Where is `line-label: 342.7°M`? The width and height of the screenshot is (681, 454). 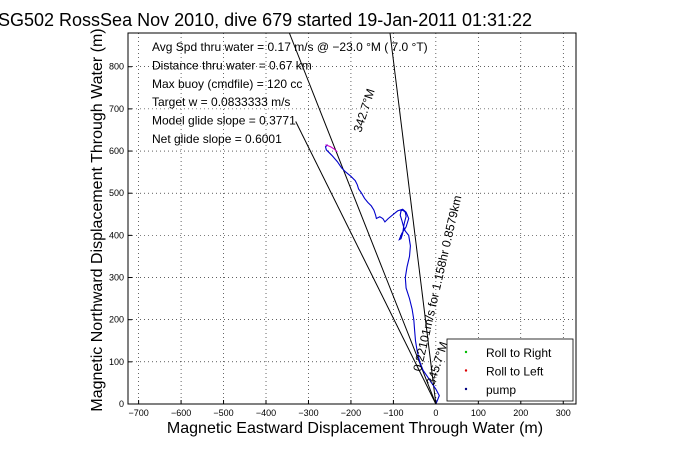 line-label: 342.7°M is located at coordinates (364, 110).